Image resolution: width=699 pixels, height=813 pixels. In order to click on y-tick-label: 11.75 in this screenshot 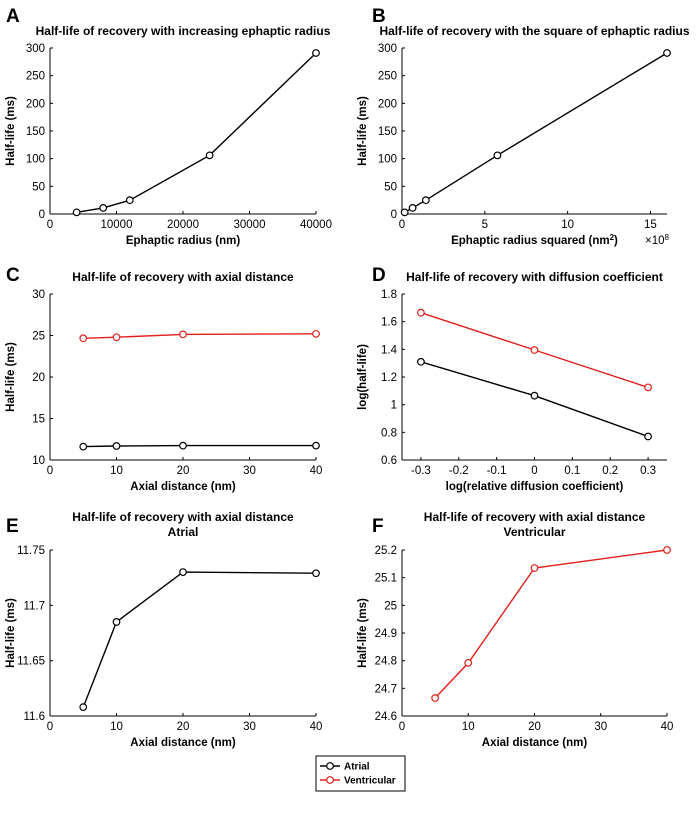, I will do `click(31, 551)`.